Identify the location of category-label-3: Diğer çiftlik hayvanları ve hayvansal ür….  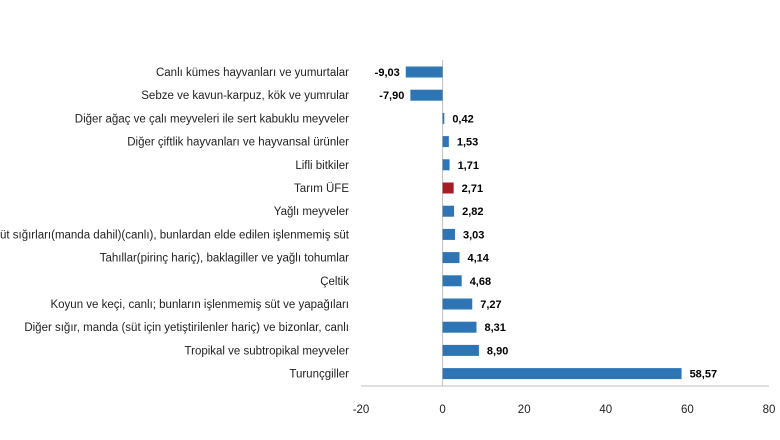
(238, 143).